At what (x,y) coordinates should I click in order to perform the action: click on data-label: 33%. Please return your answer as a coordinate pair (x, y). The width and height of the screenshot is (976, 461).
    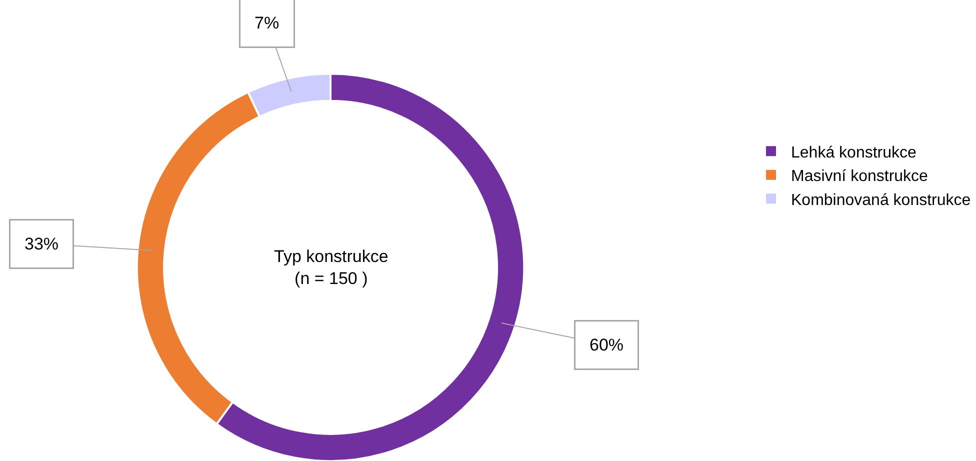
    Looking at the image, I should click on (41, 244).